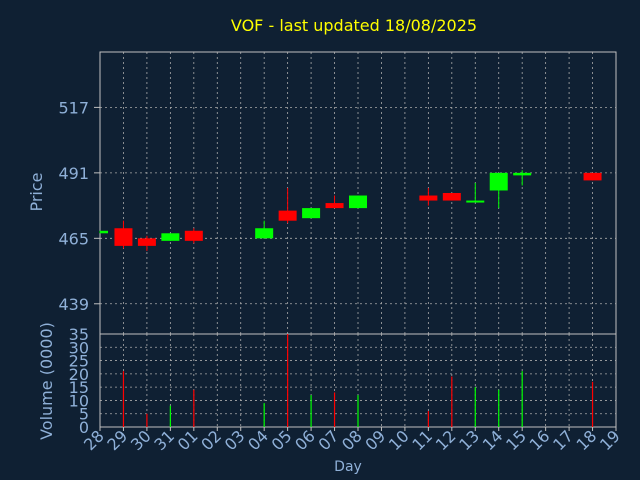  What do you see at coordinates (84, 414) in the screenshot?
I see `volume-tick-label: 5` at bounding box center [84, 414].